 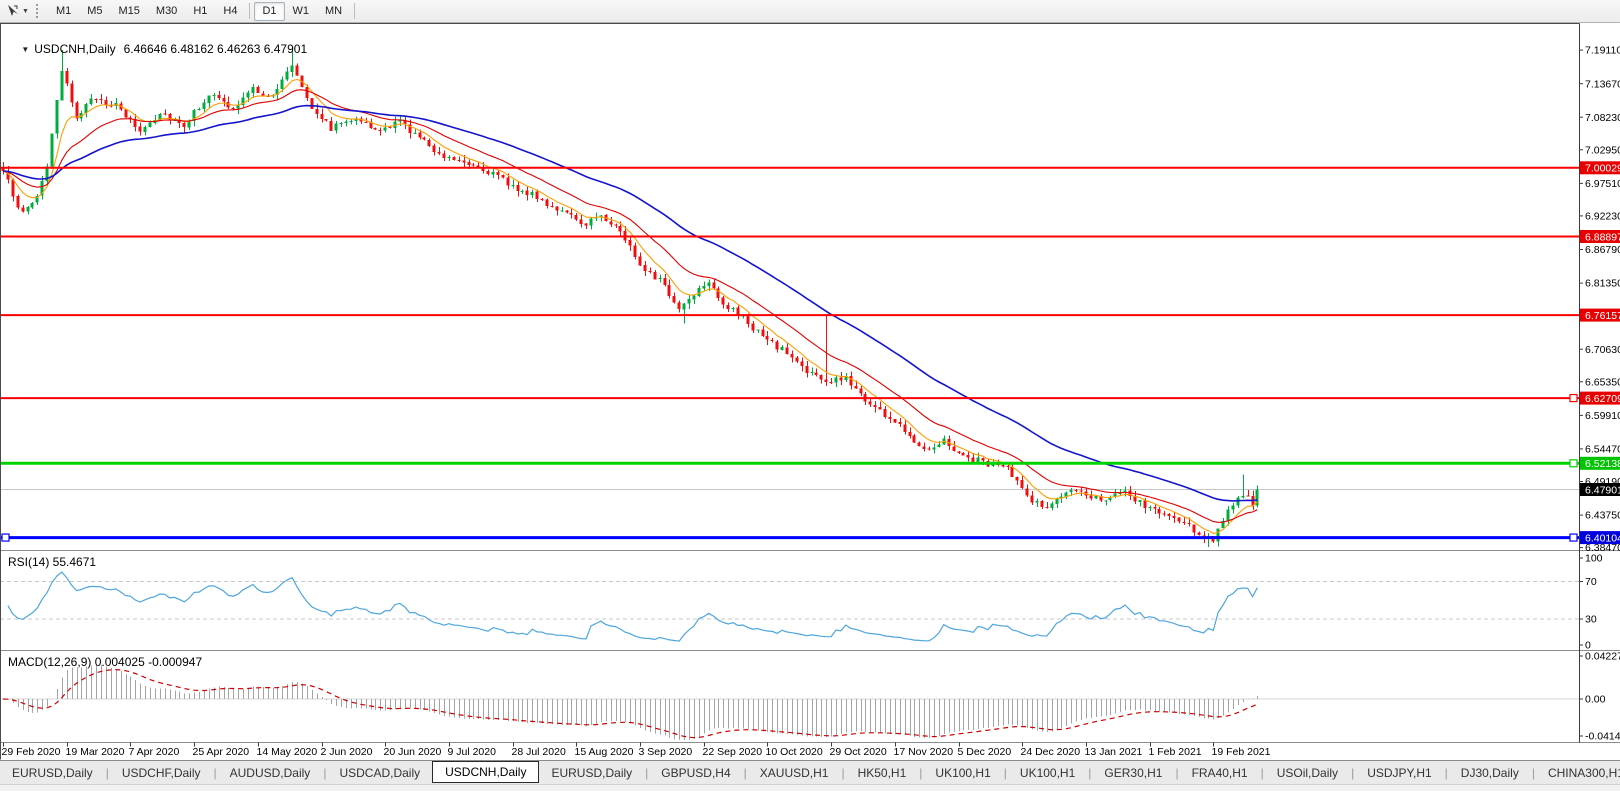 I want to click on rsi-indicator-label: RSI(14) 55.4671, so click(x=52, y=562).